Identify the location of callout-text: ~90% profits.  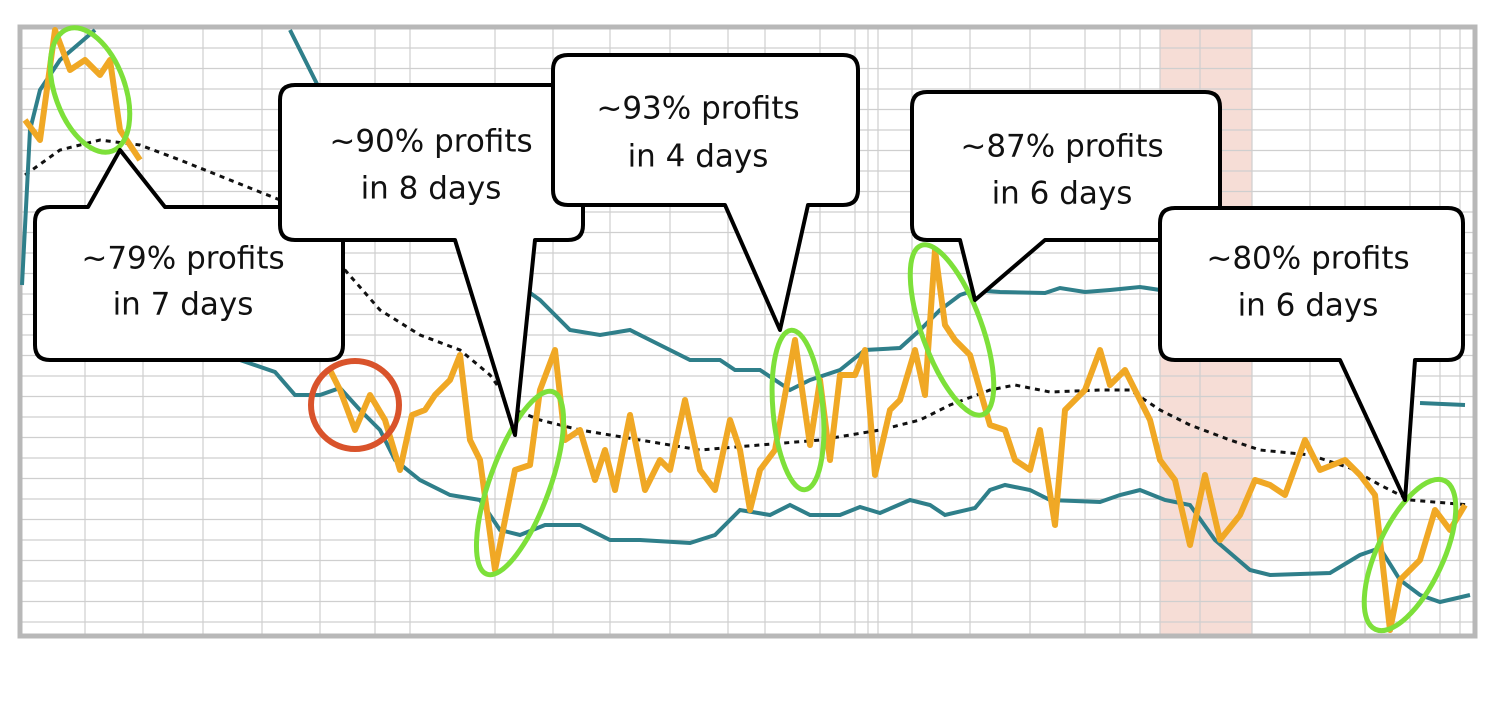
(430, 142).